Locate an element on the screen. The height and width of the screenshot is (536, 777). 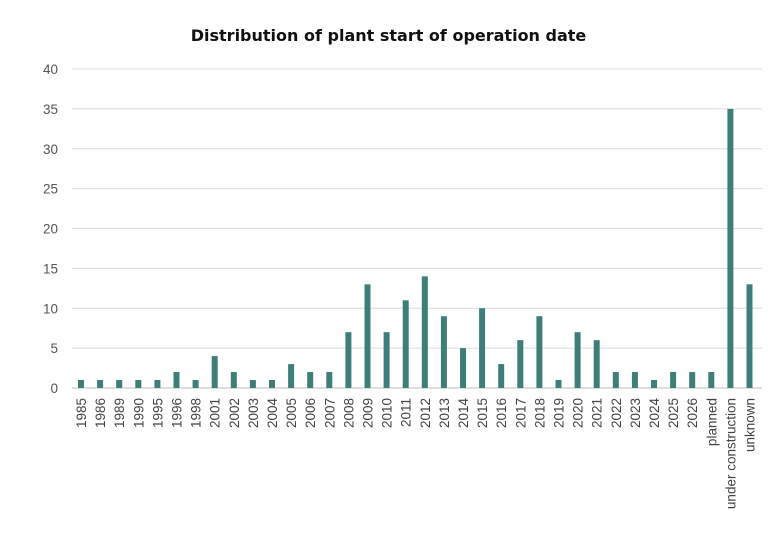
y-tick-label: 35 is located at coordinates (50, 109).